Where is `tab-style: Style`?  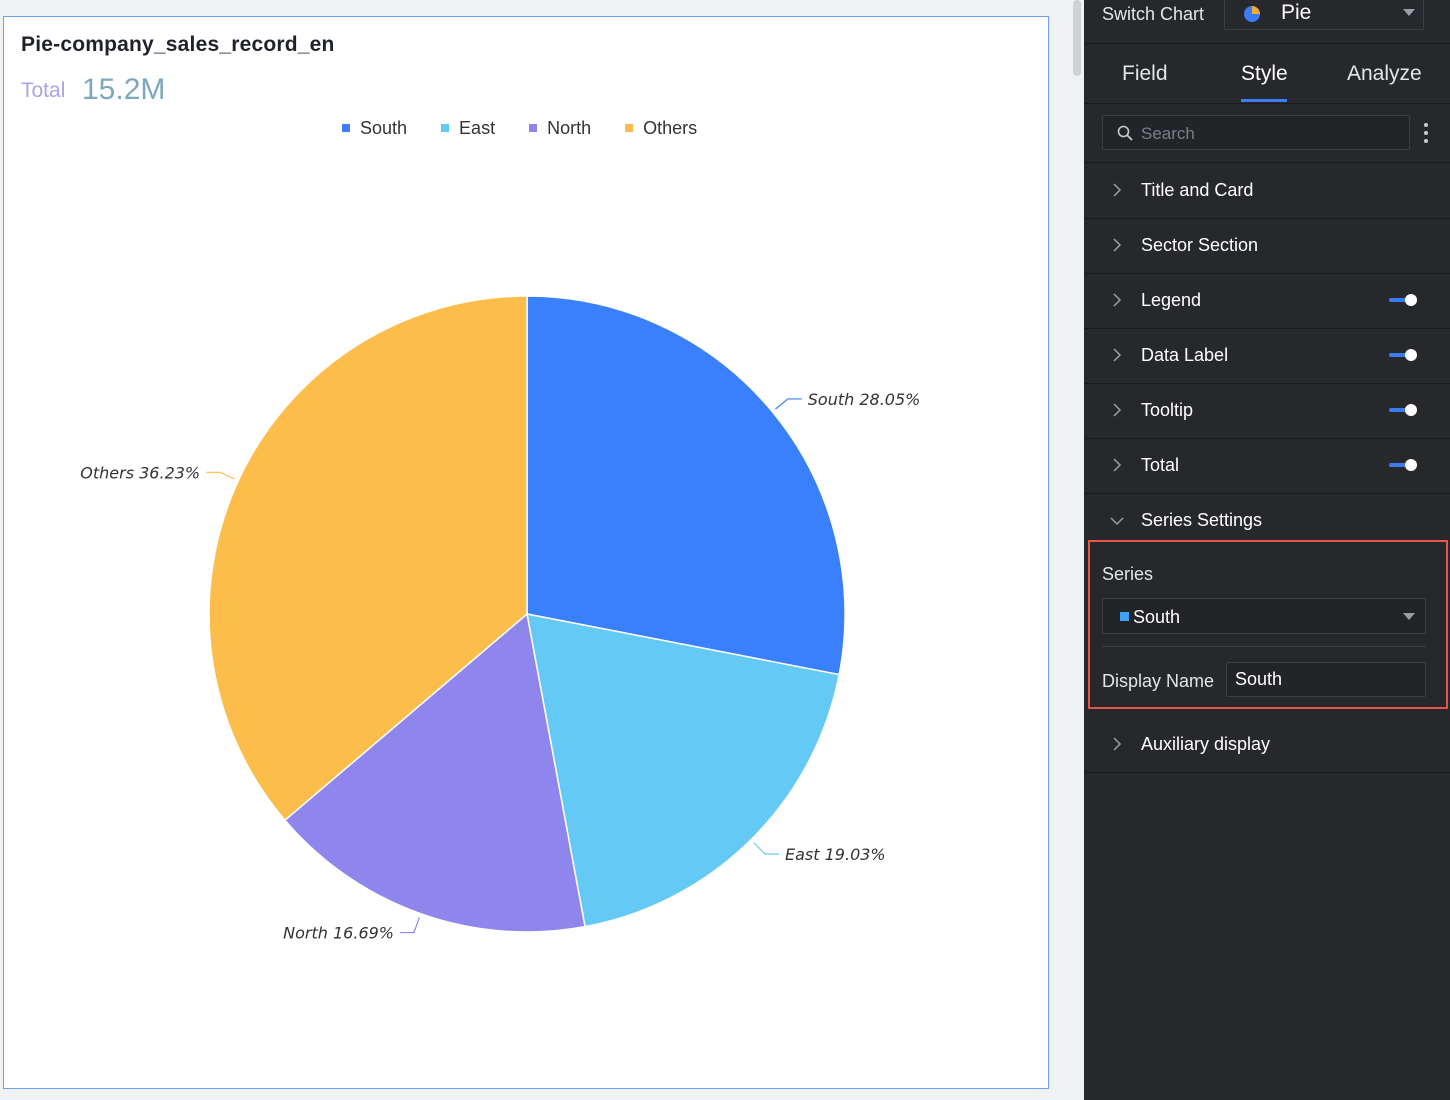
tab-style: Style is located at coordinates (1264, 73).